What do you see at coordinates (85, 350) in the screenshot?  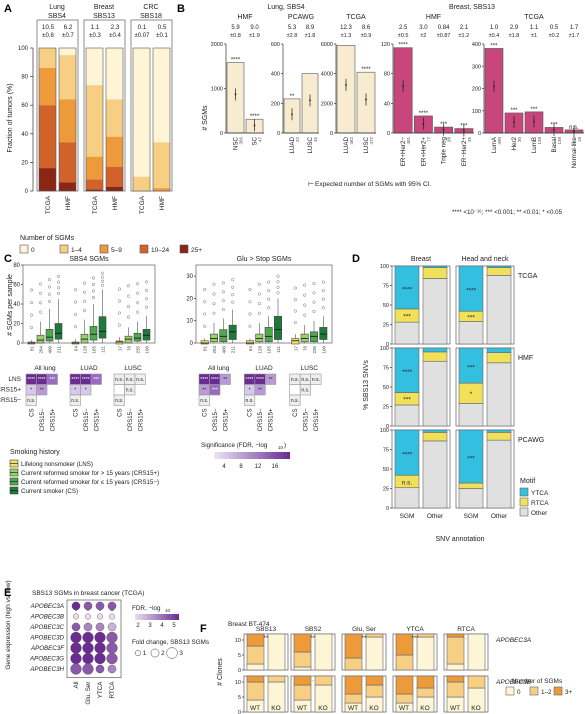 I see `panel-c-n: 128` at bounding box center [85, 350].